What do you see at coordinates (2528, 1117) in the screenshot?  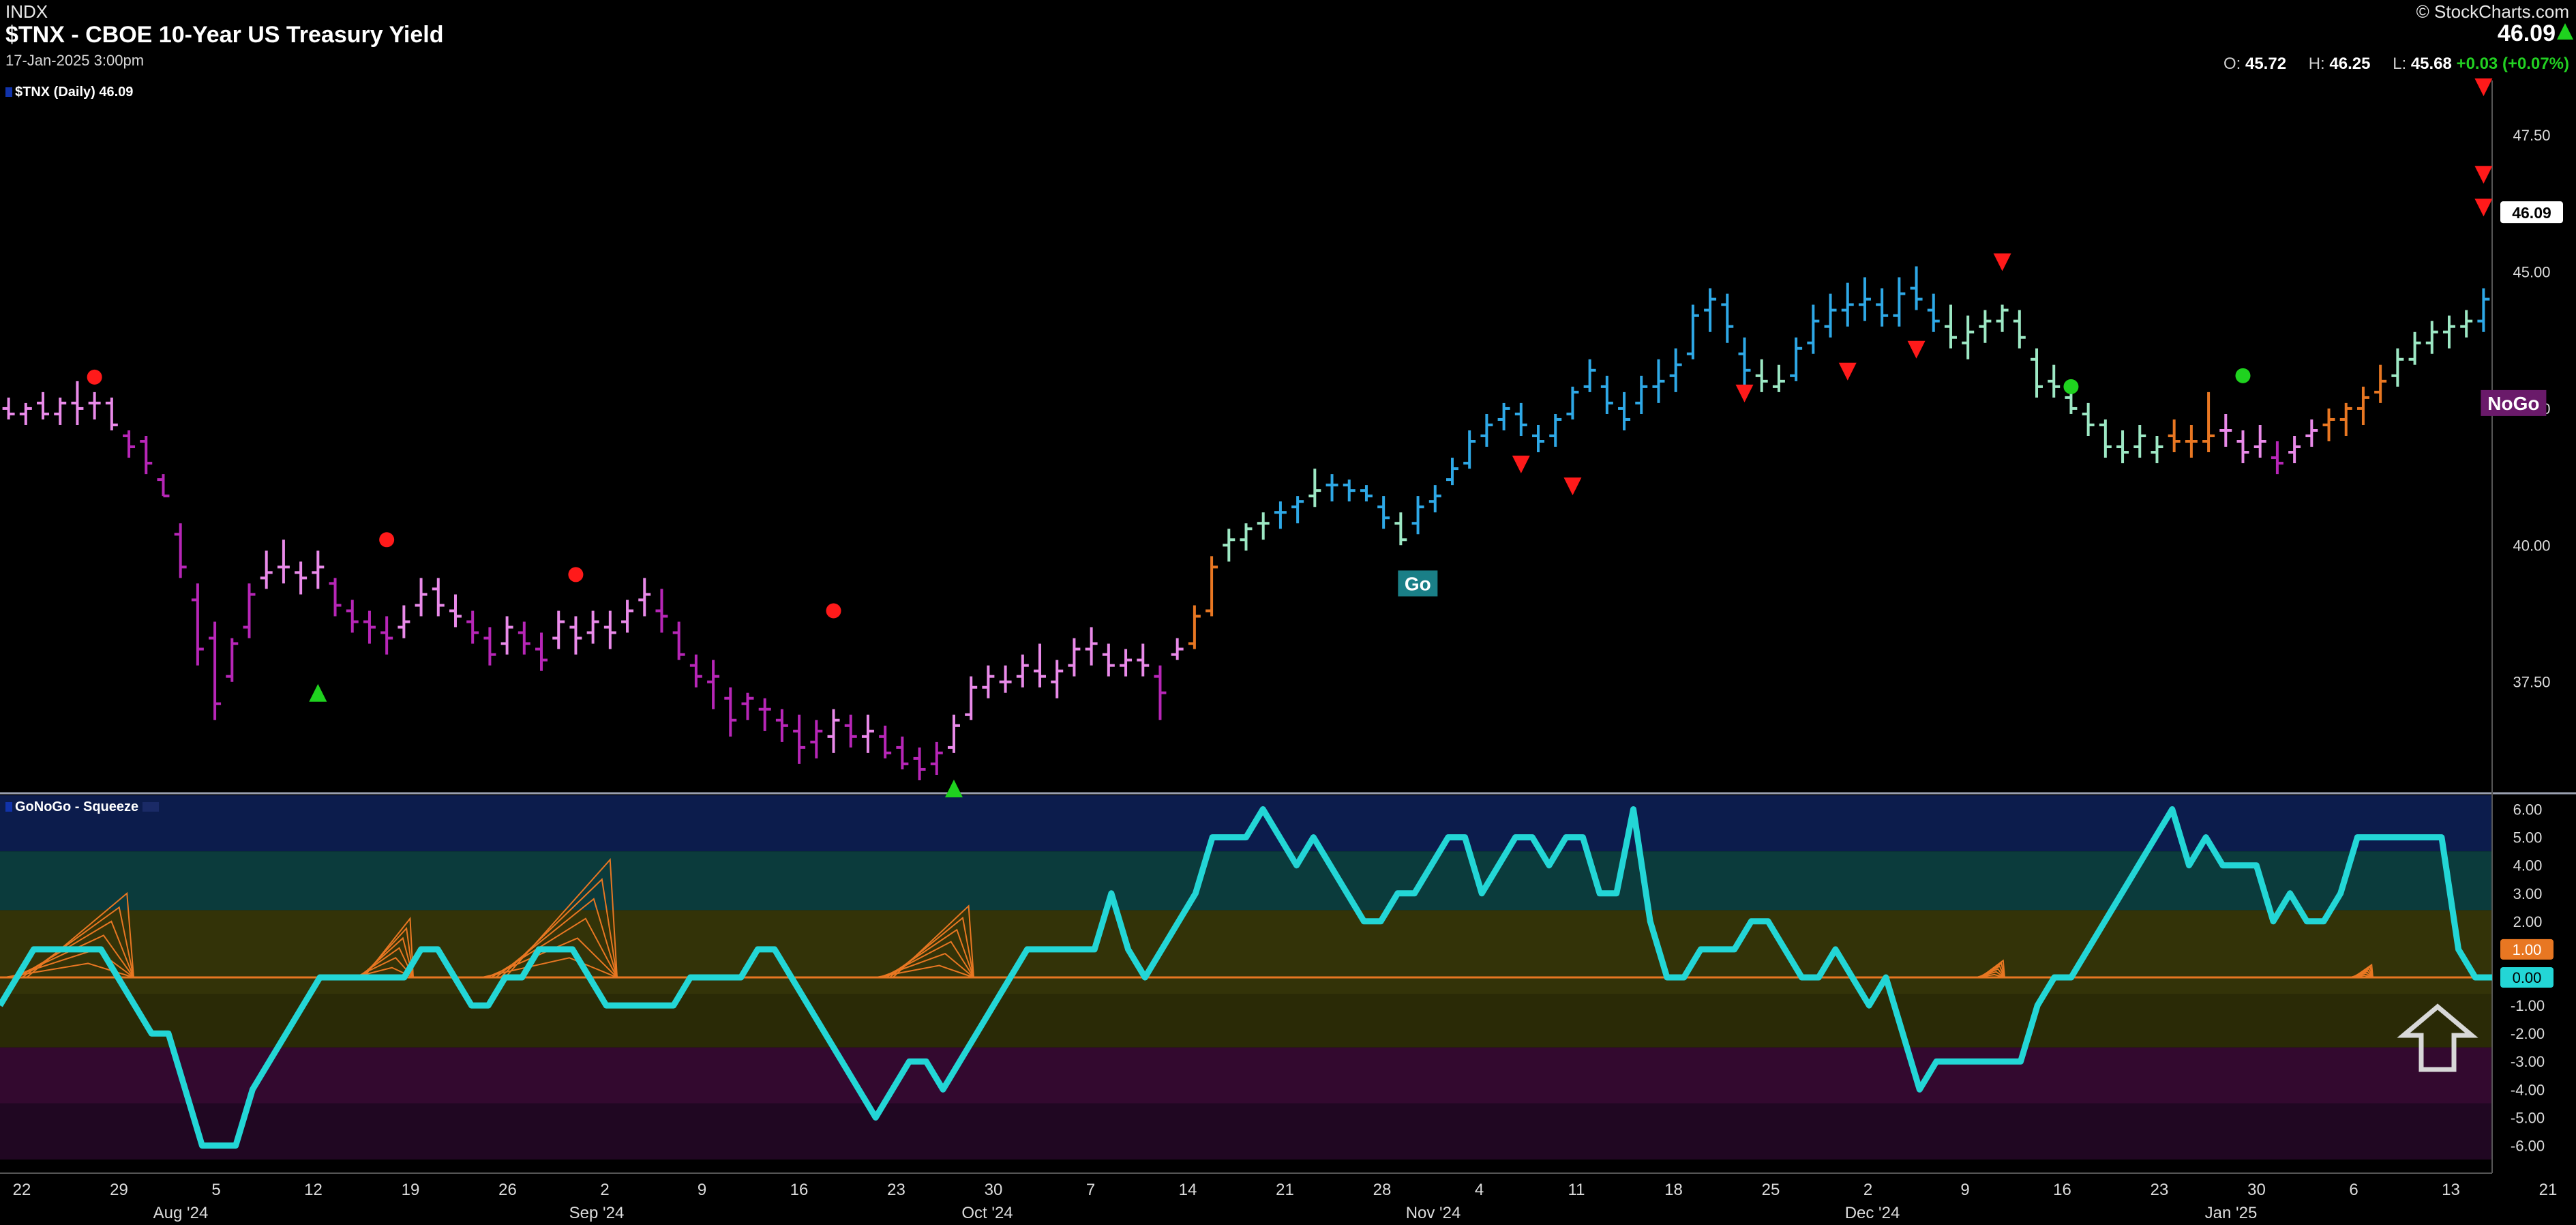 I see `oscillator-y-tick: -5.00` at bounding box center [2528, 1117].